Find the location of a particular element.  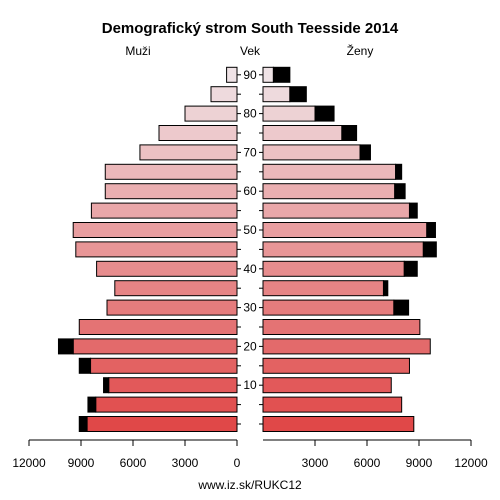

x-tick-label: 0 is located at coordinates (237, 463).